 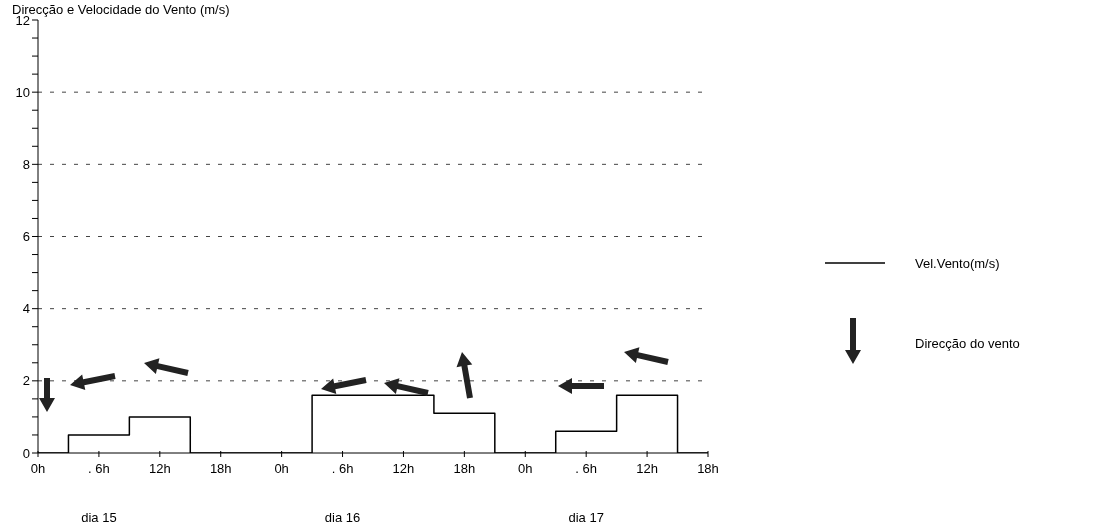 I want to click on y-tick-label: 0, so click(x=26, y=453).